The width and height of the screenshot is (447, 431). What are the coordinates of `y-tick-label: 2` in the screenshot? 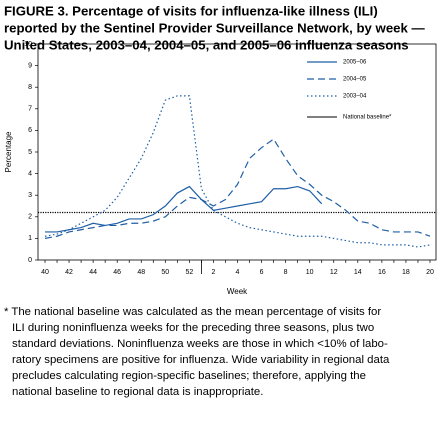 It's located at (30, 217).